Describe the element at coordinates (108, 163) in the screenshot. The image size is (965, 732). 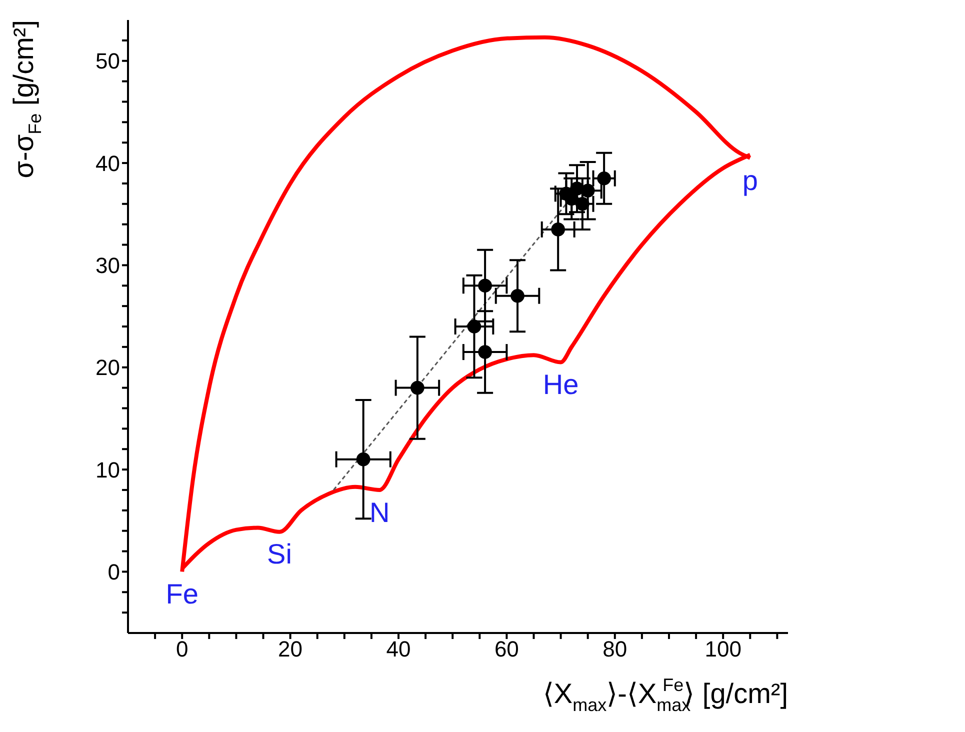
I see `y-tick-label: 40` at that location.